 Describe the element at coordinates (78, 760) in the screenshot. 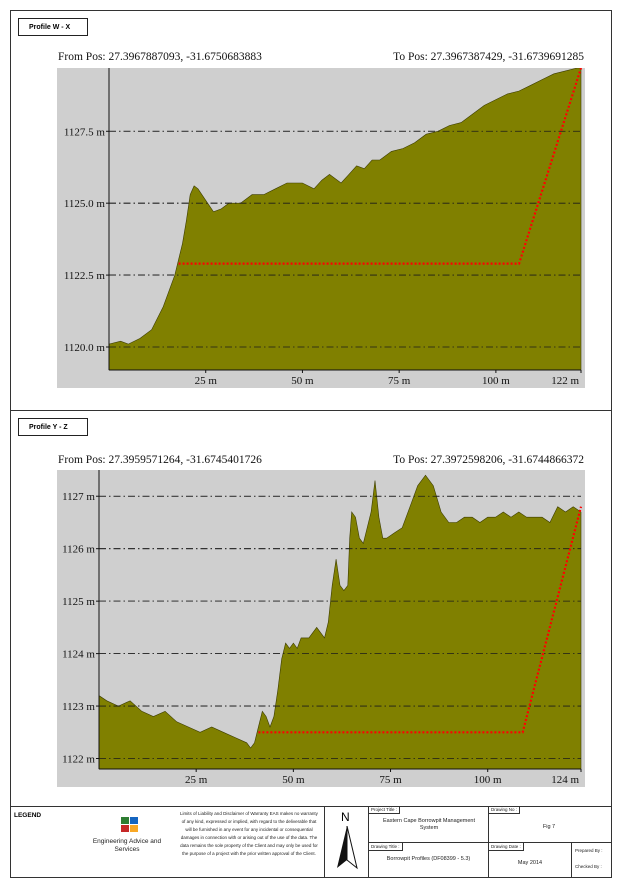

I see `y-tick-label: 1122 m` at that location.